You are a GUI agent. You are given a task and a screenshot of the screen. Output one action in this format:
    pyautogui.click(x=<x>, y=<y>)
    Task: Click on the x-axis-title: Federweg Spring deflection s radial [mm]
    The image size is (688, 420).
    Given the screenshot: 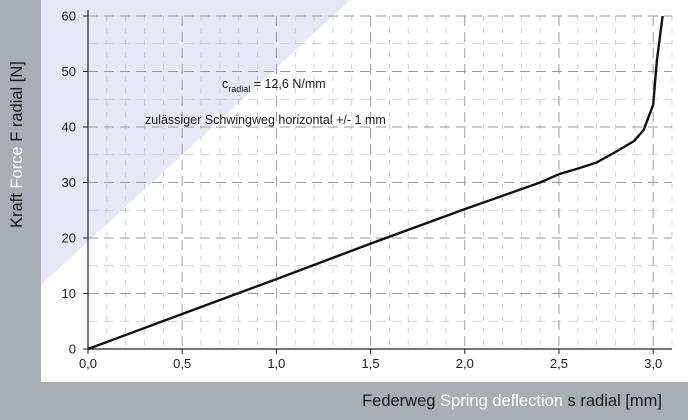 What is the action you would take?
    pyautogui.click(x=512, y=401)
    